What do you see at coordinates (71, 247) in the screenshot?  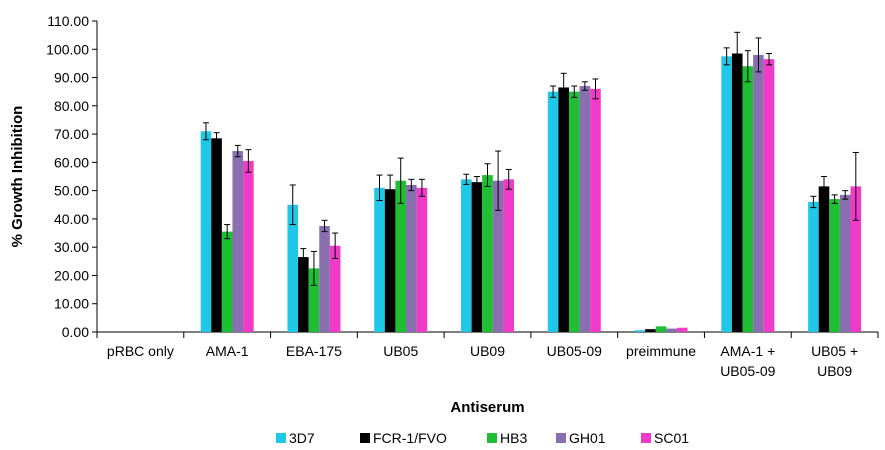 I see `y-tick-label: 30.00` at bounding box center [71, 247].